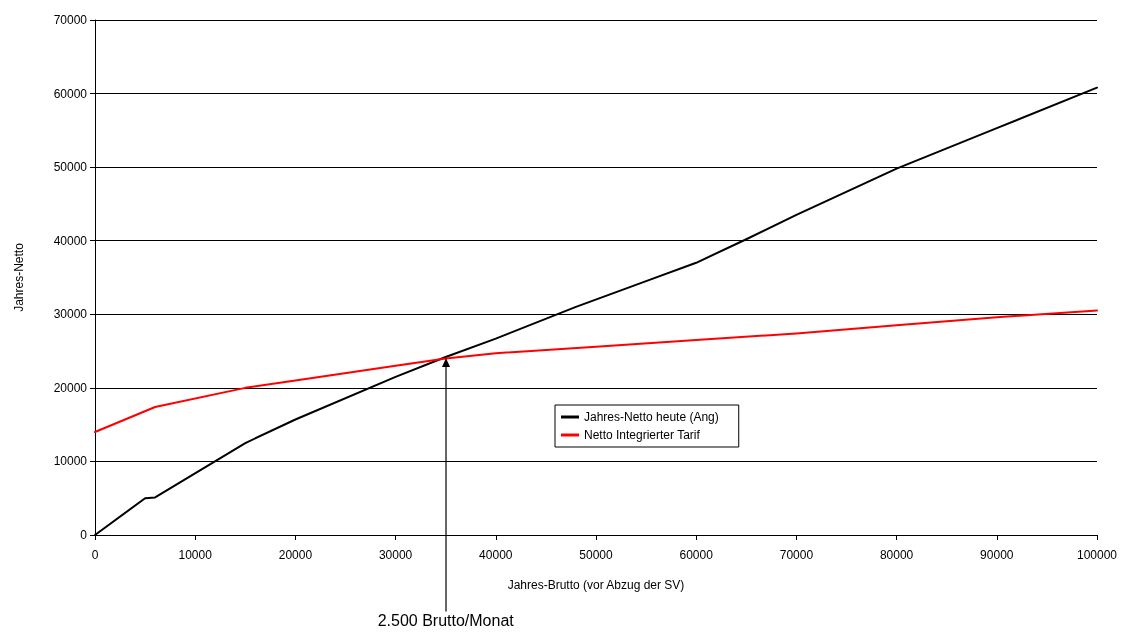 The width and height of the screenshot is (1123, 637). Describe the element at coordinates (896, 555) in the screenshot. I see `x-tick-label: 80000` at that location.